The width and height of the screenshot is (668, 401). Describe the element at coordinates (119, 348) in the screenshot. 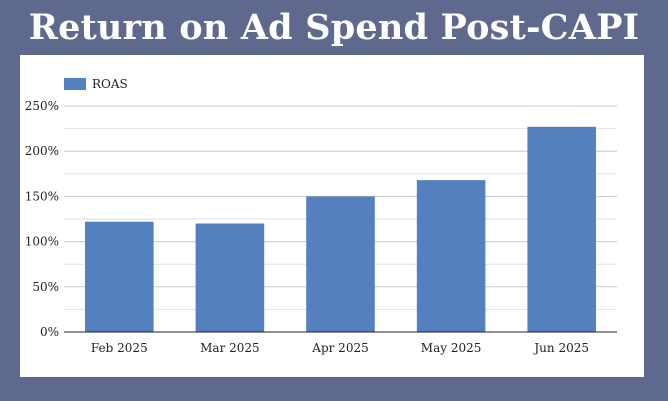

I see `x-tick-label: Feb 2025` at that location.